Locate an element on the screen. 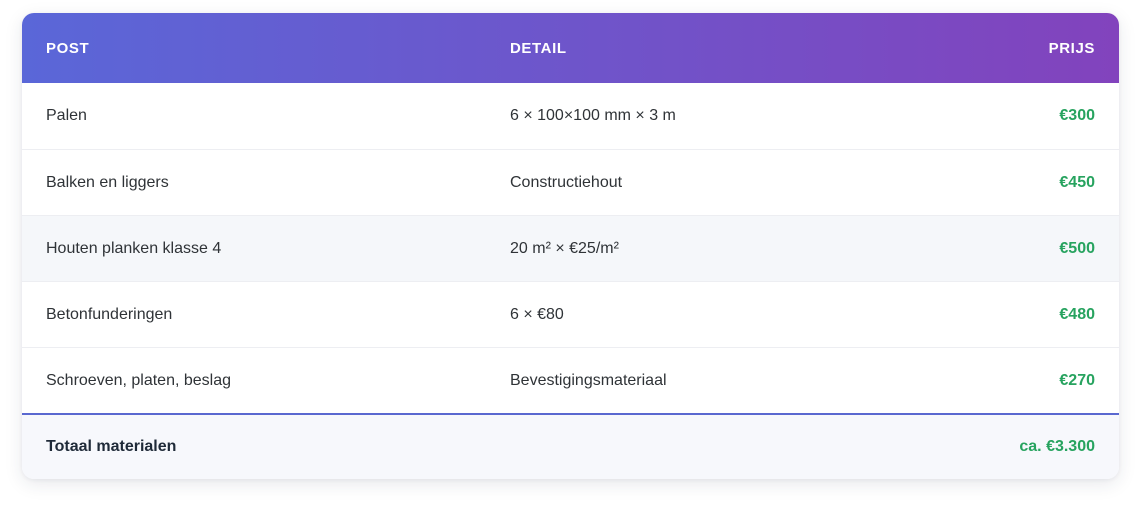  cell-post: Palen is located at coordinates (66, 115).